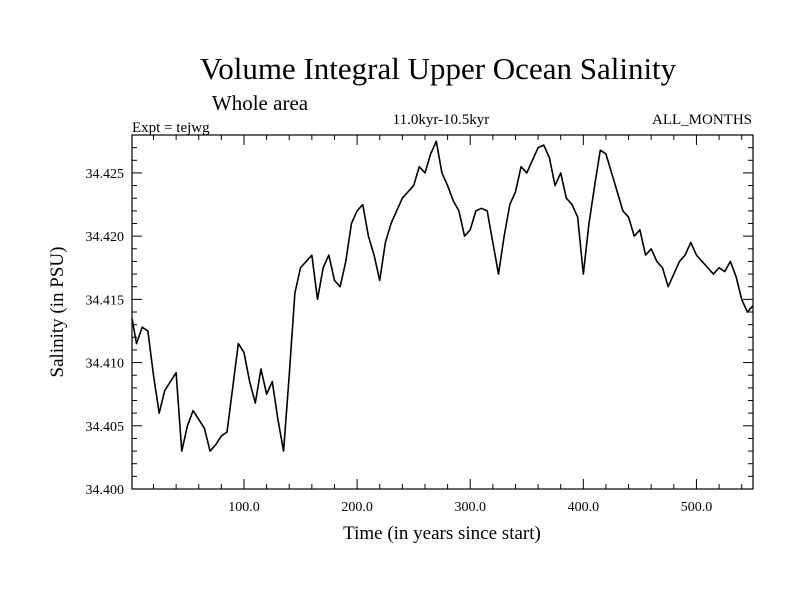 This screenshot has height=600, width=800. Describe the element at coordinates (702, 120) in the screenshot. I see `months-label: ALL_MONTHS` at that location.